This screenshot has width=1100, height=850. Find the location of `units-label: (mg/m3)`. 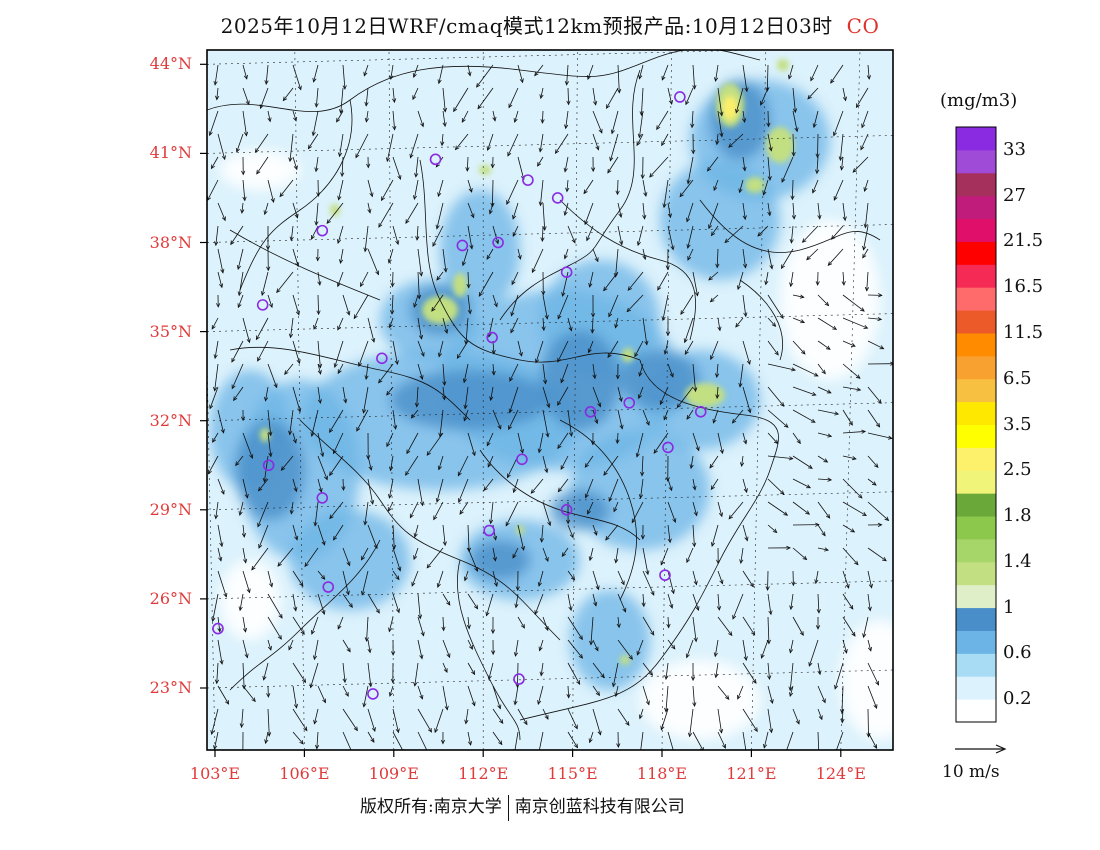

units-label: (mg/m3) is located at coordinates (979, 100).